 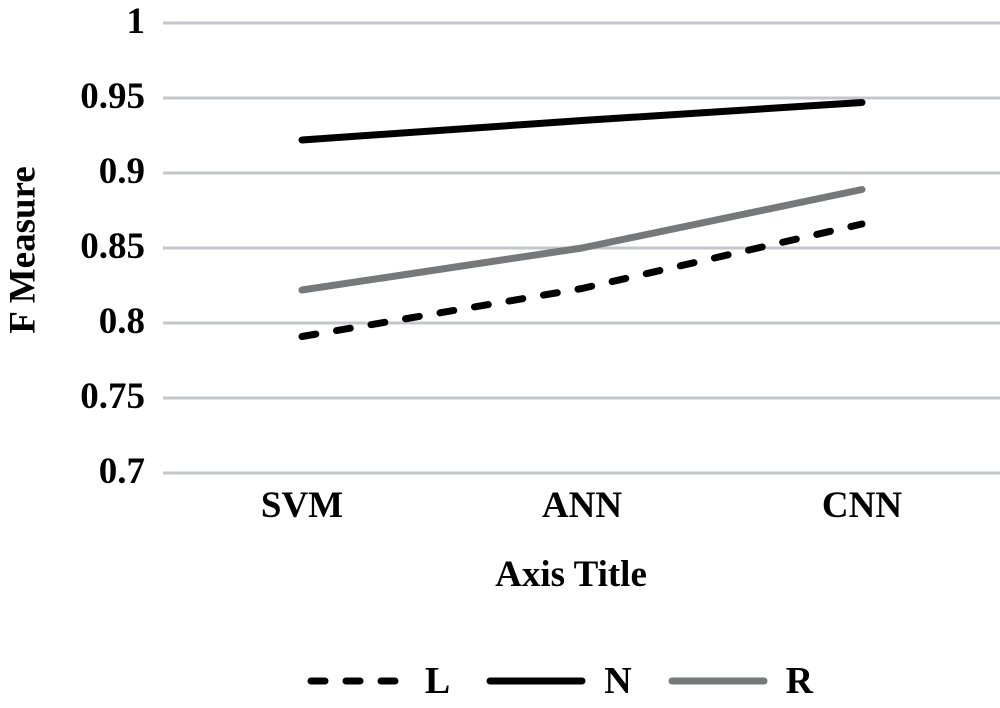 I want to click on legend-label: R, so click(x=799, y=681).